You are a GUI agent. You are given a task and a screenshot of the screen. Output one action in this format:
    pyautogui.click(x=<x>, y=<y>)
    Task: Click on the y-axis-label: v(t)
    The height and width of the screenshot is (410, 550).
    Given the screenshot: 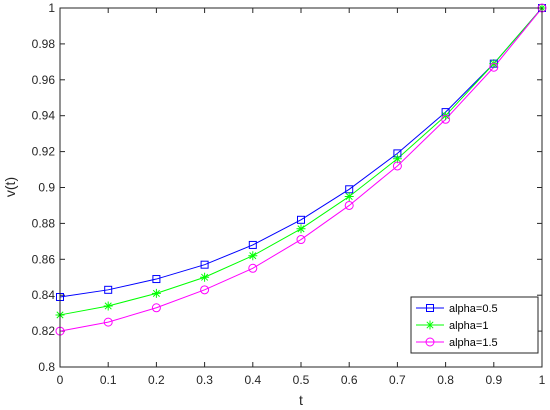 What is the action you would take?
    pyautogui.click(x=10, y=187)
    